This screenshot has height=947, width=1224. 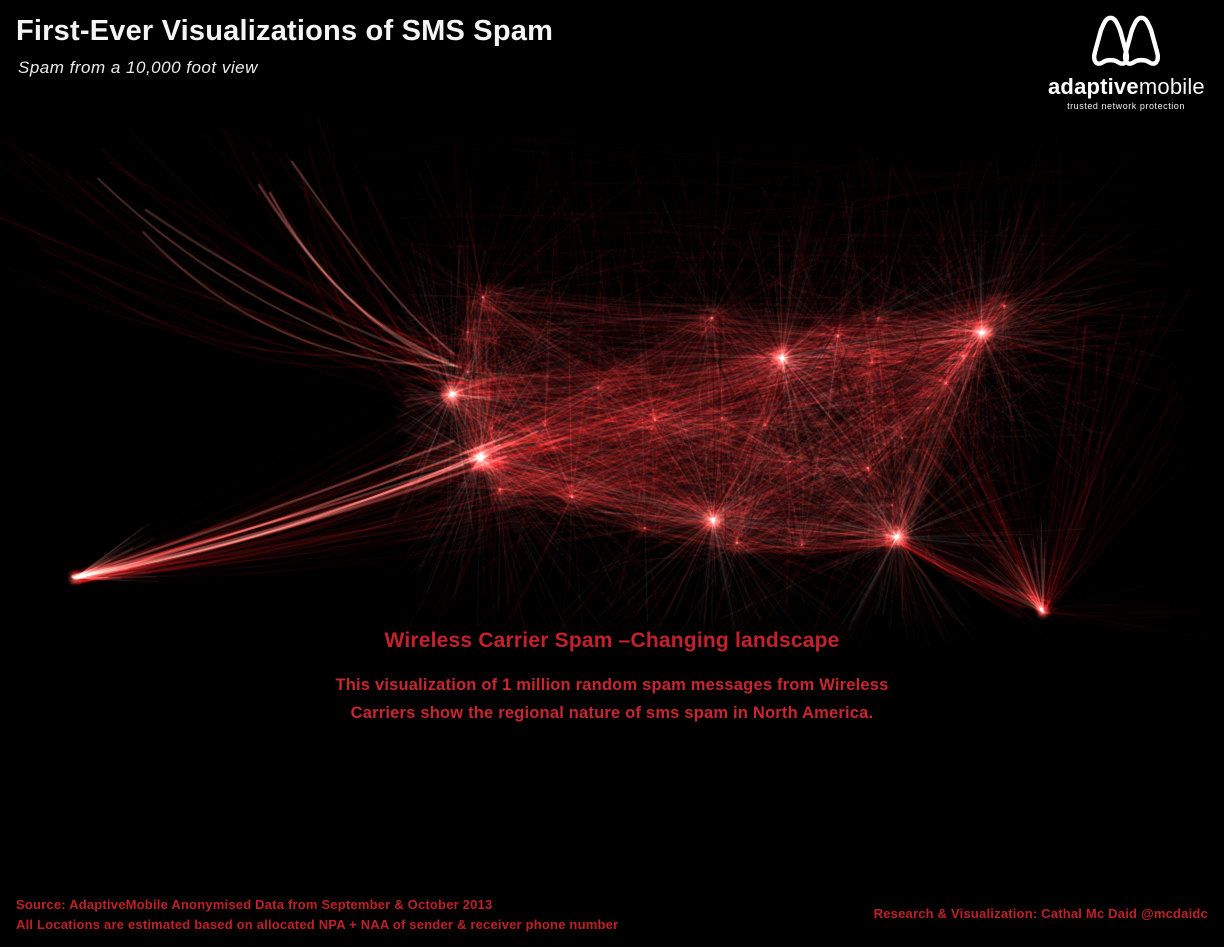 I want to click on page-title: First-Ever Visualizations of SMS Spam, so click(x=285, y=31).